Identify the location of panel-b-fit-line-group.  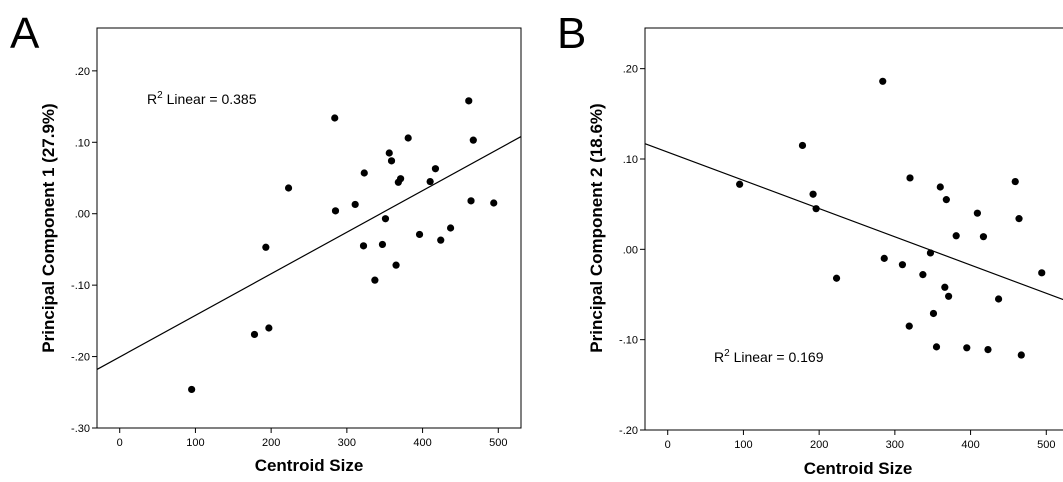
(853, 222).